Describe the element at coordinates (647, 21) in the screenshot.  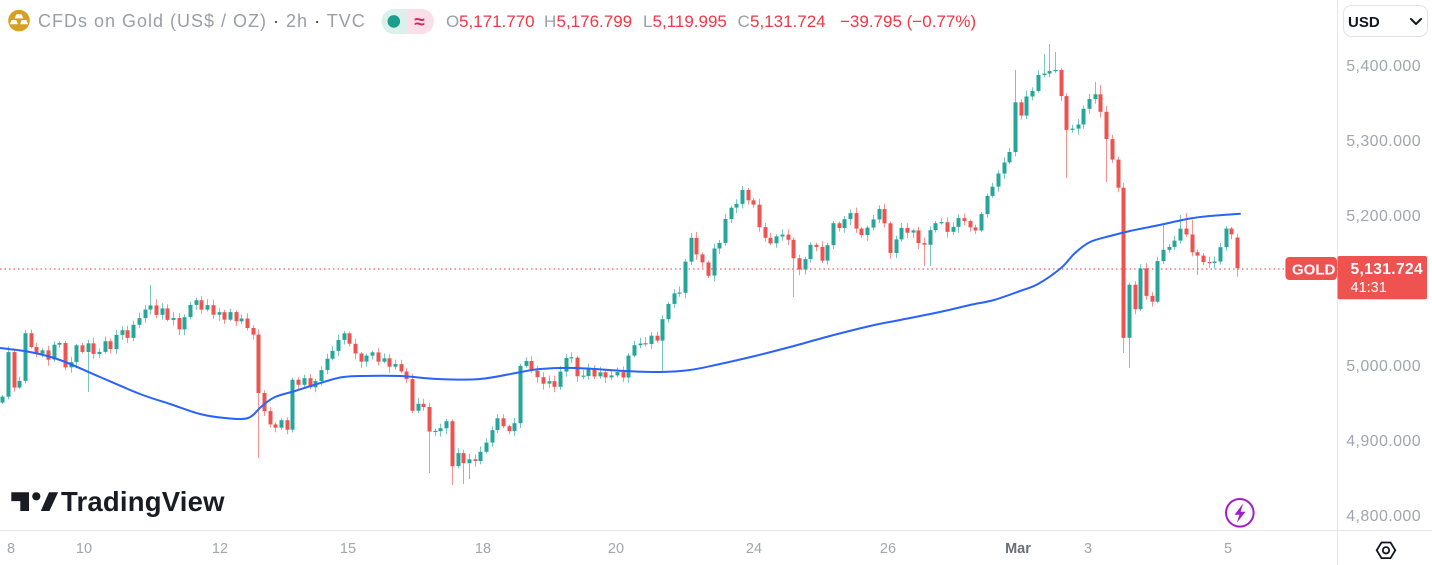
I see `svg-text: L` at that location.